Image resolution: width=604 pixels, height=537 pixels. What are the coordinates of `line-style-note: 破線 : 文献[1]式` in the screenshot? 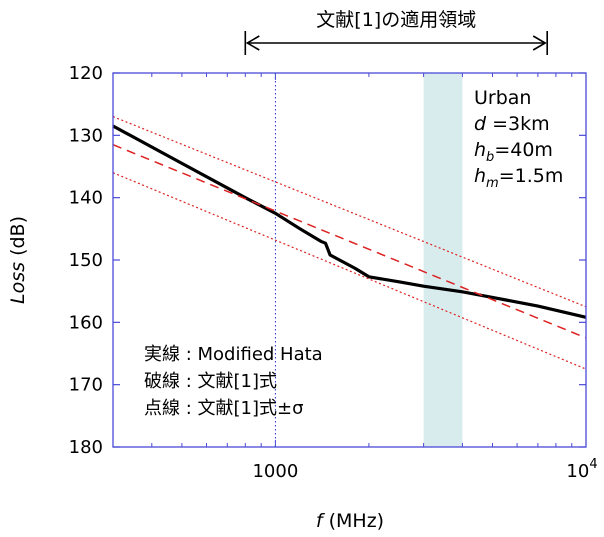 It's located at (210, 381).